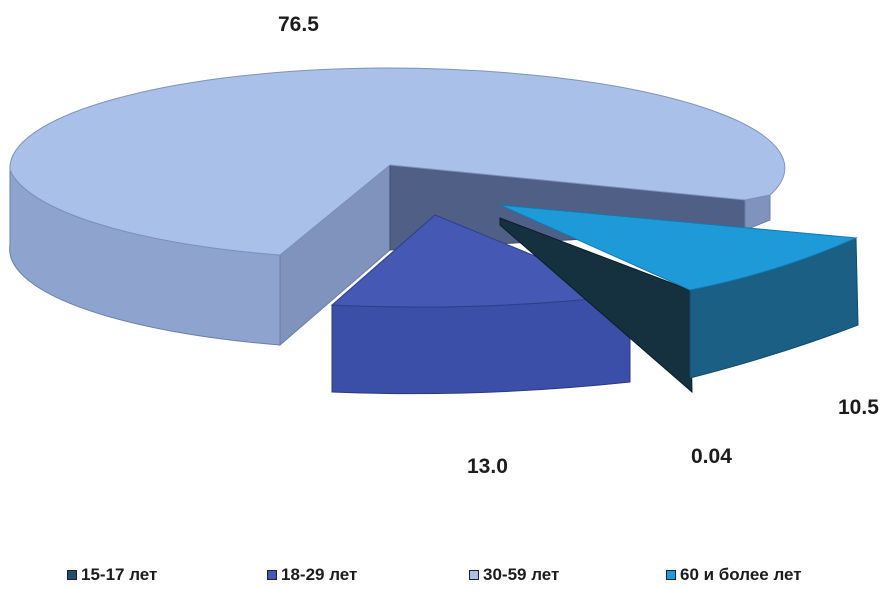 The image size is (896, 590). I want to click on legend-label: 30-59 лет, so click(521, 574).